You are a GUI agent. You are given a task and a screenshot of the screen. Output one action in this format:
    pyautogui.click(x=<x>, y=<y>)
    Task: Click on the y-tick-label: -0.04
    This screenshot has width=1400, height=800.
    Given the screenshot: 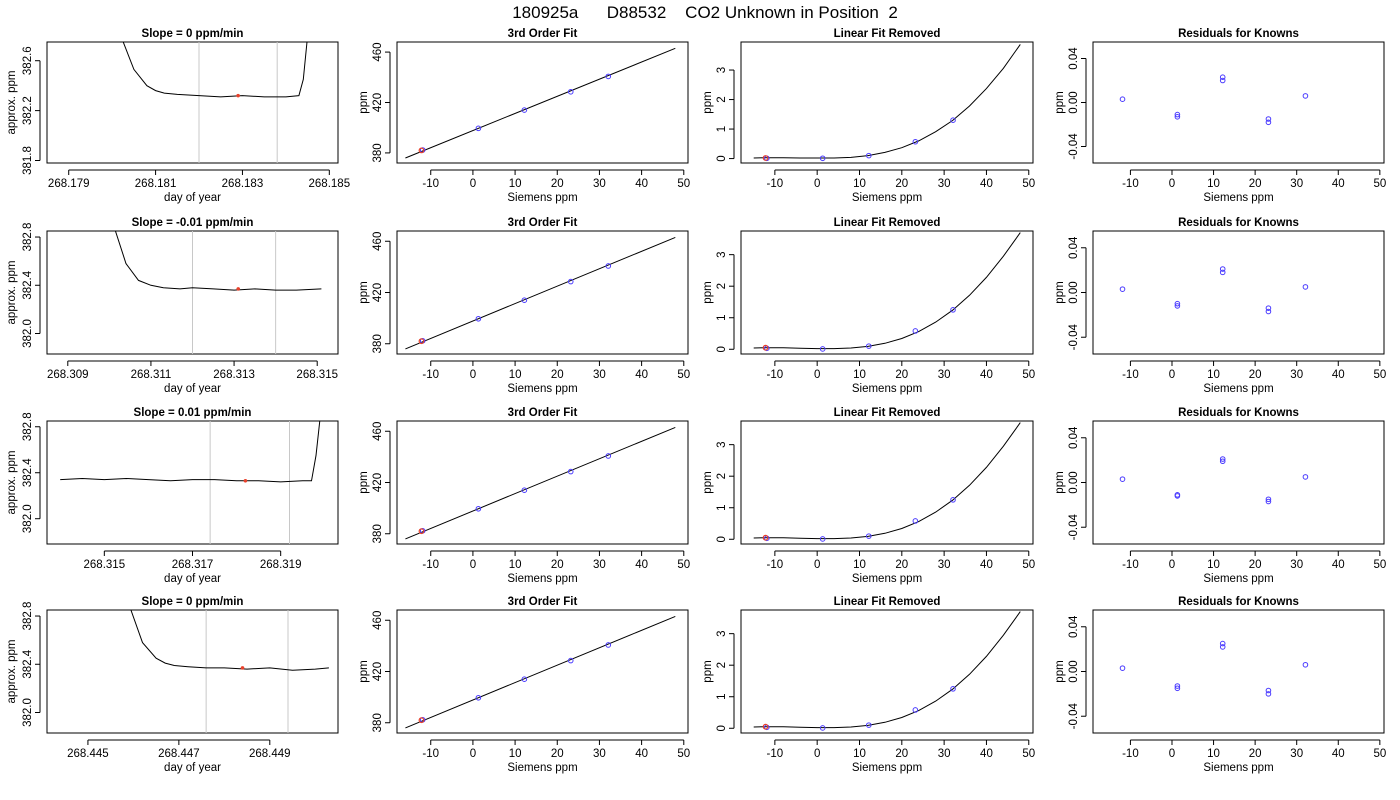 What is the action you would take?
    pyautogui.click(x=1074, y=337)
    